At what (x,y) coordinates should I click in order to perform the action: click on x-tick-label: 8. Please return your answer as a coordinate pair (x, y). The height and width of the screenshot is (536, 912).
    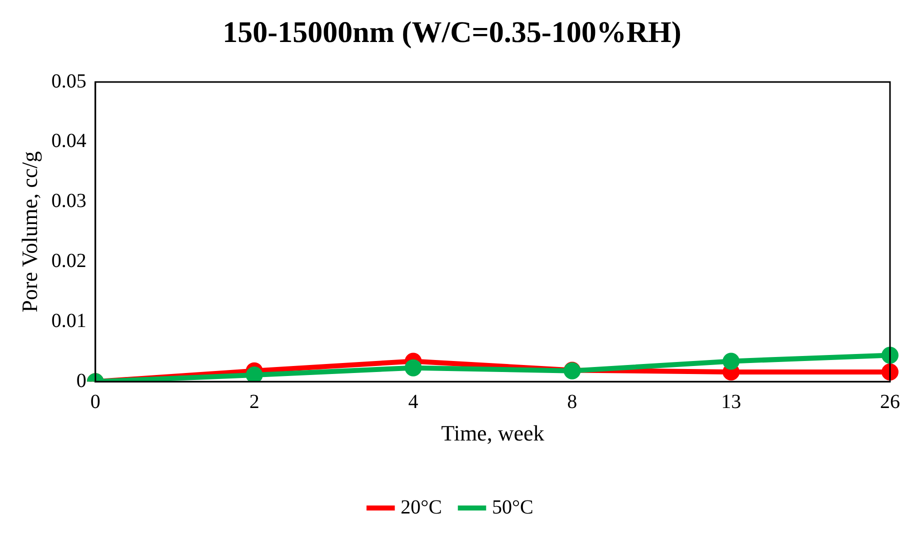
    Looking at the image, I should click on (572, 401).